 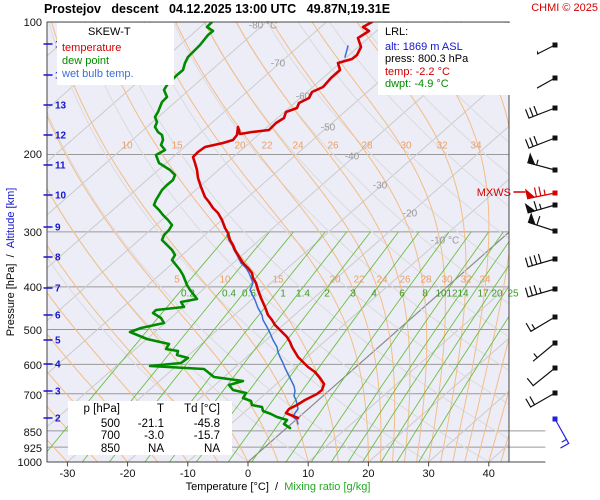 I want to click on temperature-axis: -30 -20 -10 0 10 20 30 40, so click(x=277, y=470).